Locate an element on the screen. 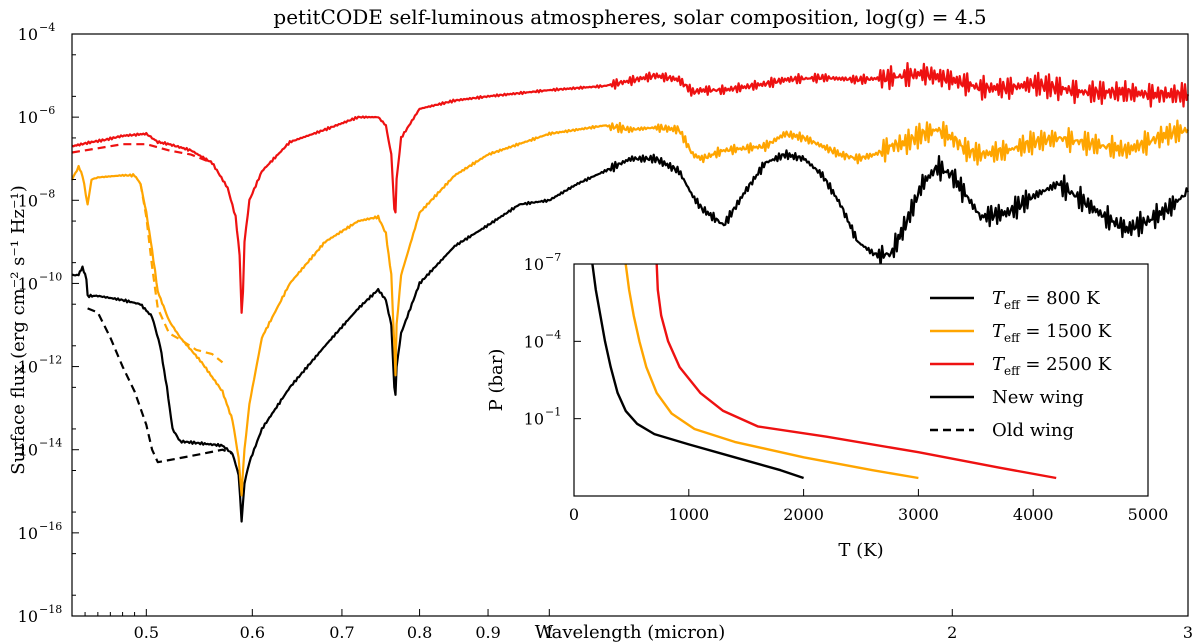  inset-xtick-label: 4000 is located at coordinates (1033, 514).